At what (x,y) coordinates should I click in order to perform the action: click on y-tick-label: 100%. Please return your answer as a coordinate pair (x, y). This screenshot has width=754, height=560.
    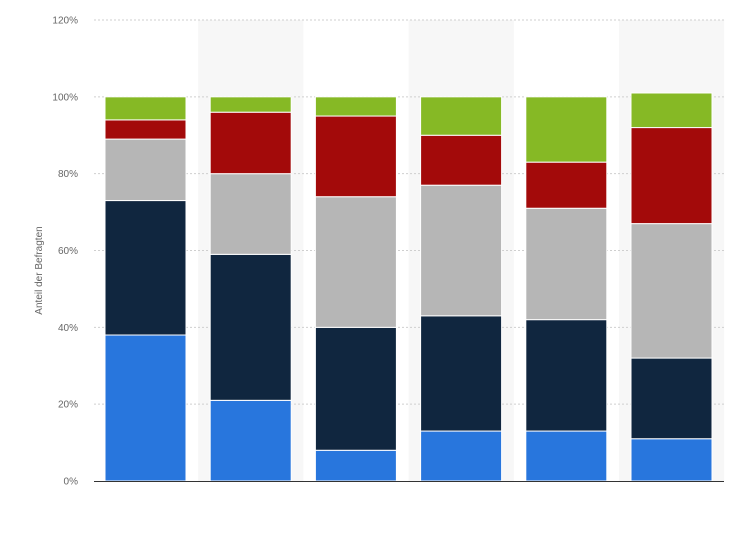
    Looking at the image, I should click on (65, 97).